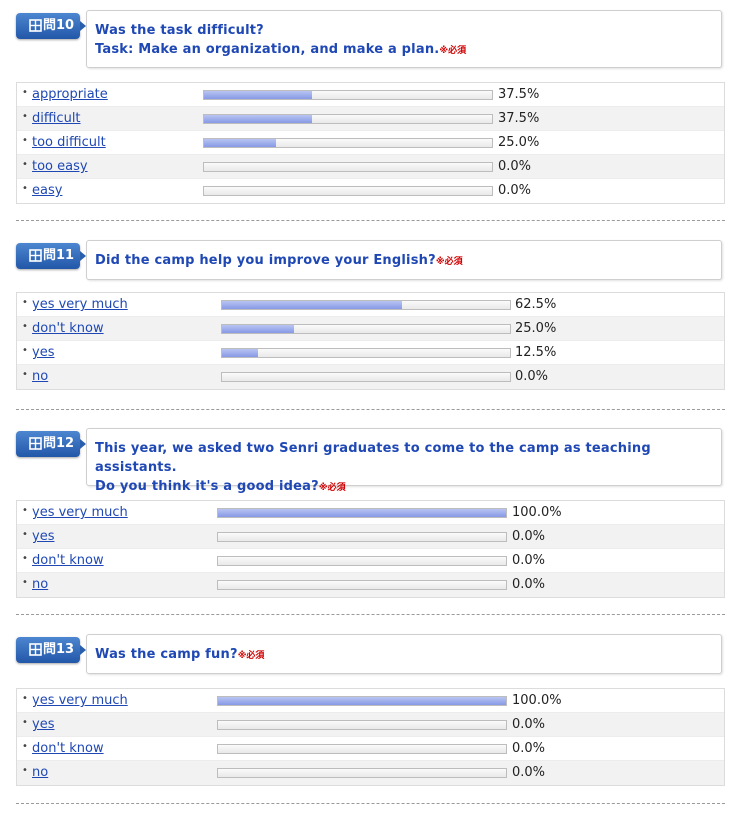 The height and width of the screenshot is (818, 744). What do you see at coordinates (70, 94) in the screenshot?
I see `answer-option-link: appropriate` at bounding box center [70, 94].